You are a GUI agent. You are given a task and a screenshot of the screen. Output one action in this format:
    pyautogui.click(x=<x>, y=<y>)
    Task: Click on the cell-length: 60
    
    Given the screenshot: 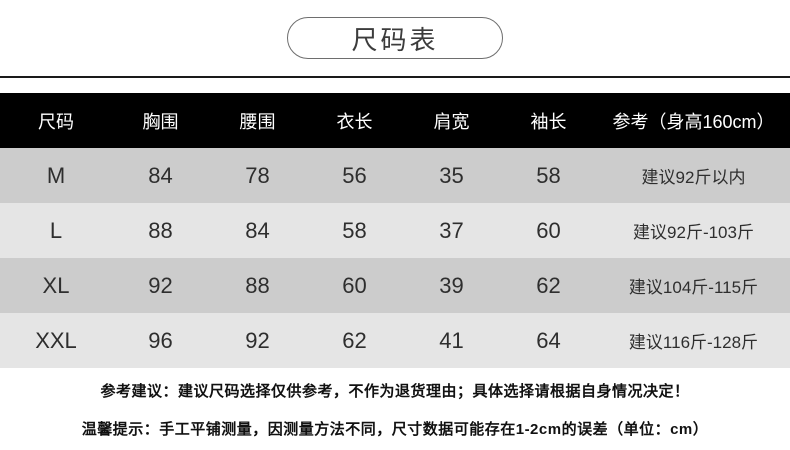 What is the action you would take?
    pyautogui.click(x=354, y=285)
    